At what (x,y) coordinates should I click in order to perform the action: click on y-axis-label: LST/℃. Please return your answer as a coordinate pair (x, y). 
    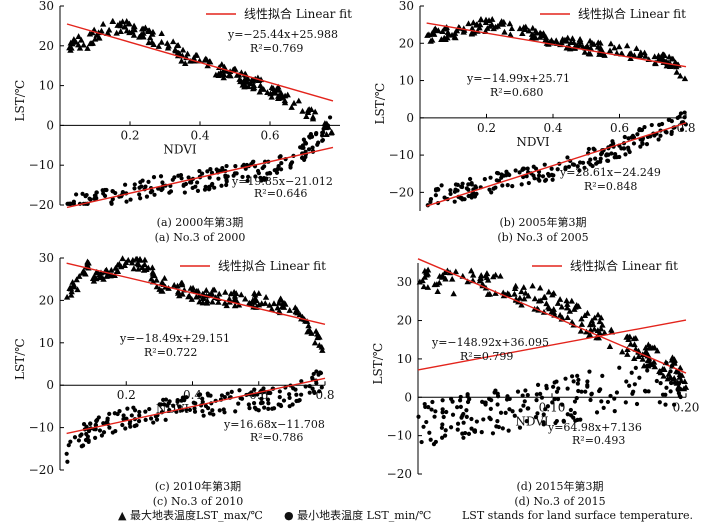
    Looking at the image, I should click on (380, 104).